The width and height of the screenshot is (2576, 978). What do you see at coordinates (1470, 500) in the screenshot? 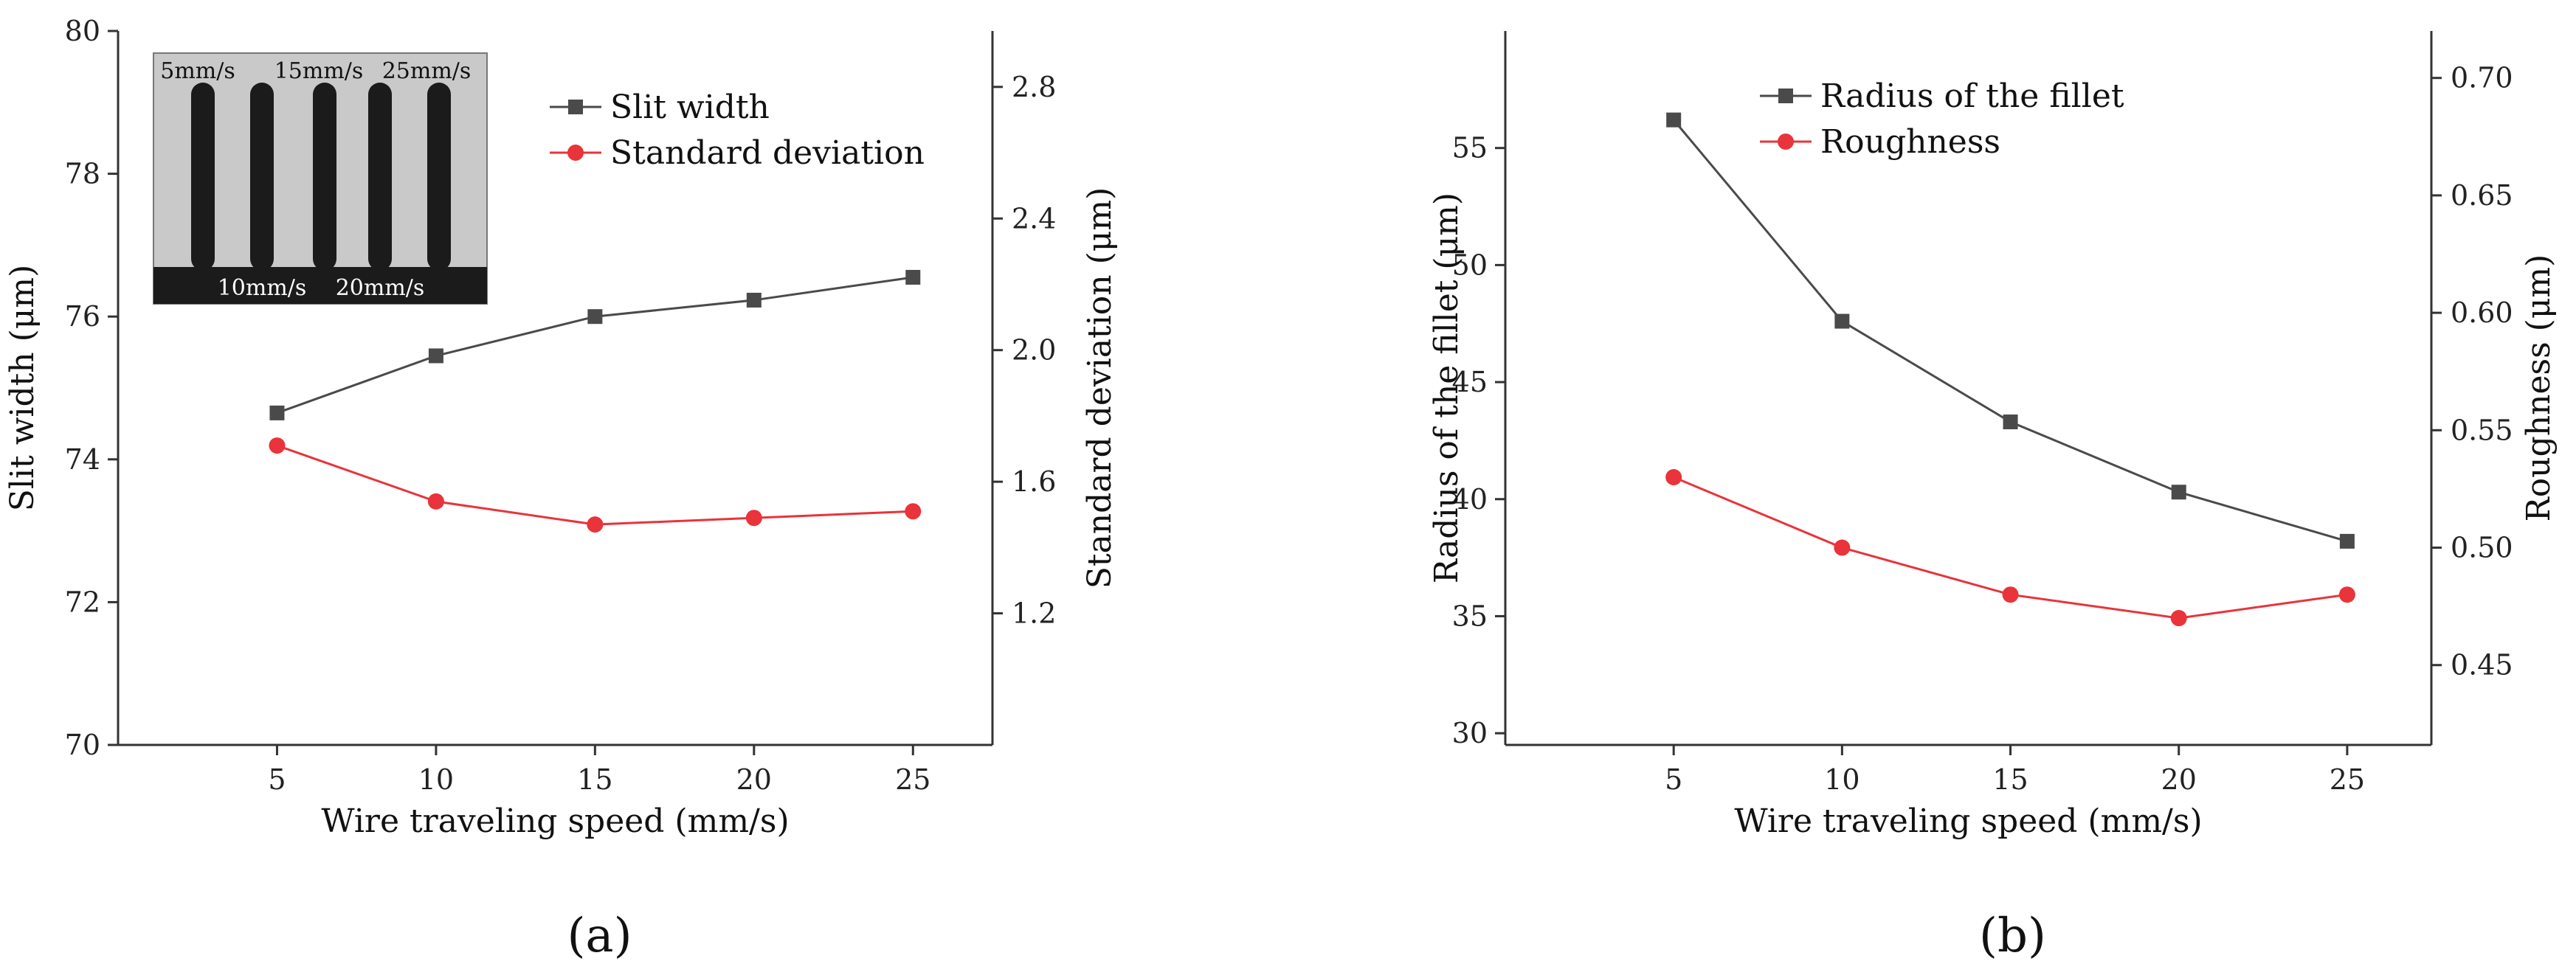
I see `y-tick-label: 40` at bounding box center [1470, 500].